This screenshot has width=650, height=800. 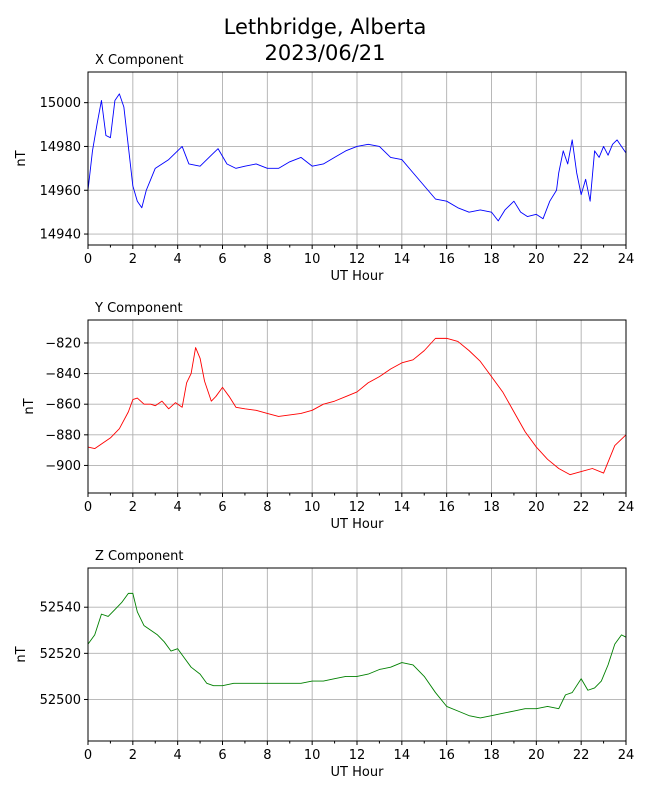 I want to click on y-yaxis-label: nT, so click(x=29, y=406).